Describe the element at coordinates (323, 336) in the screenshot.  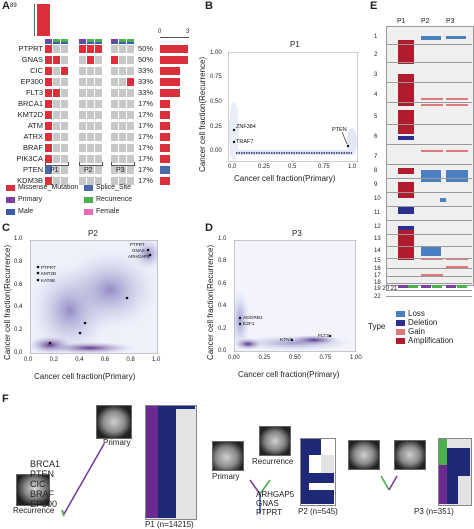
I see `d-label-flt3: FLT3` at that location.